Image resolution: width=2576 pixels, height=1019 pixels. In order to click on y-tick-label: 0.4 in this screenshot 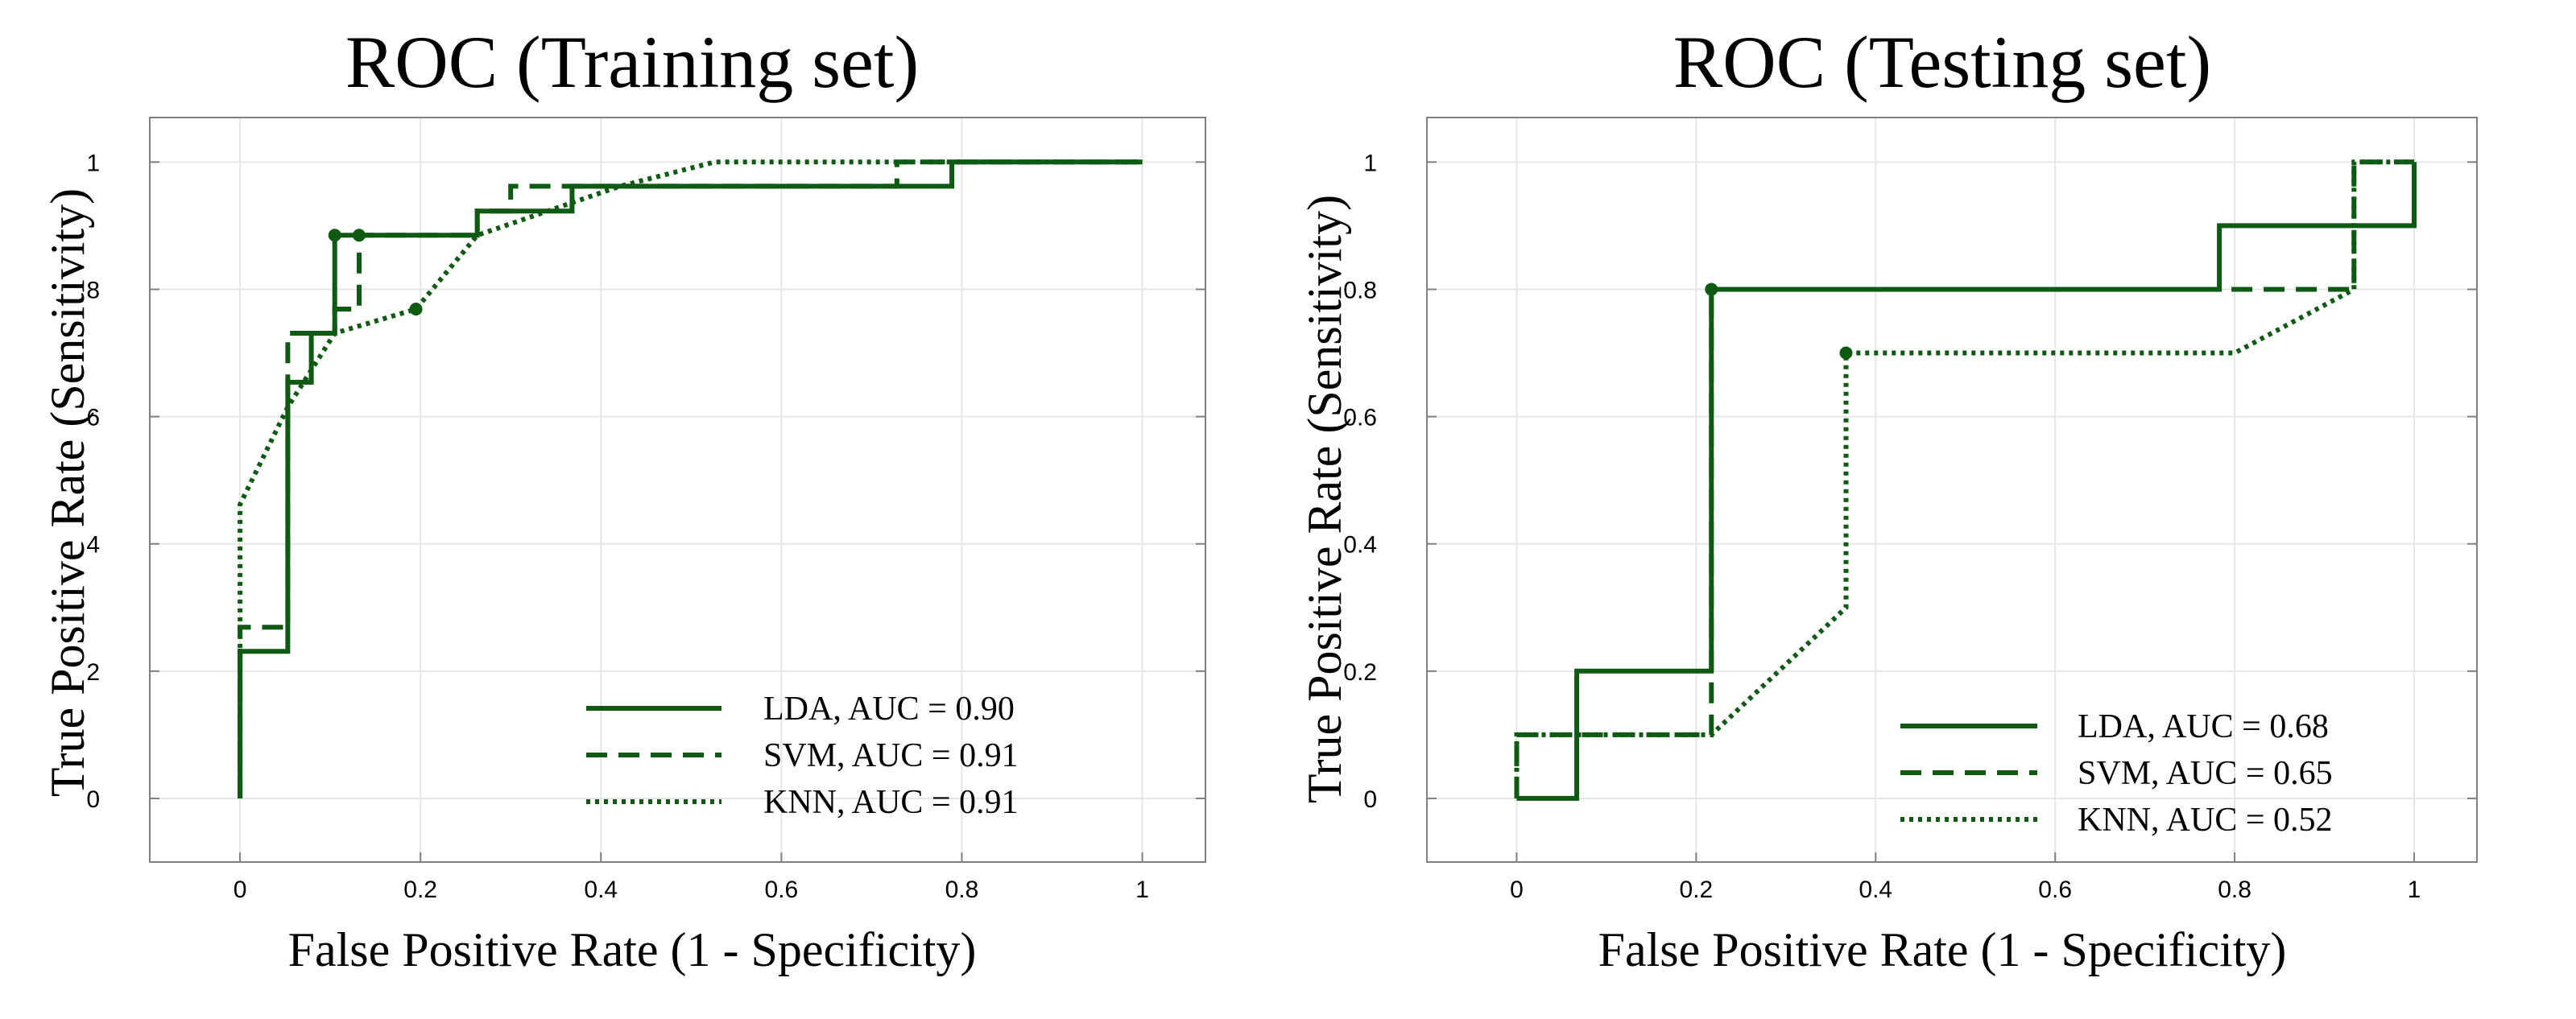, I will do `click(1360, 545)`.